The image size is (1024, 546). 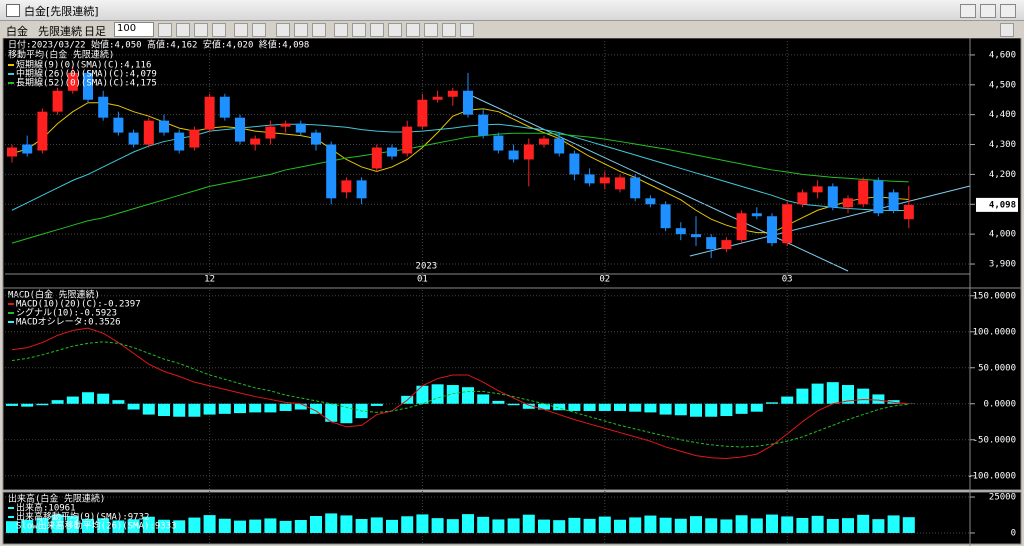 What do you see at coordinates (134, 29) in the screenshot?
I see `bars-input: 100` at bounding box center [134, 29].